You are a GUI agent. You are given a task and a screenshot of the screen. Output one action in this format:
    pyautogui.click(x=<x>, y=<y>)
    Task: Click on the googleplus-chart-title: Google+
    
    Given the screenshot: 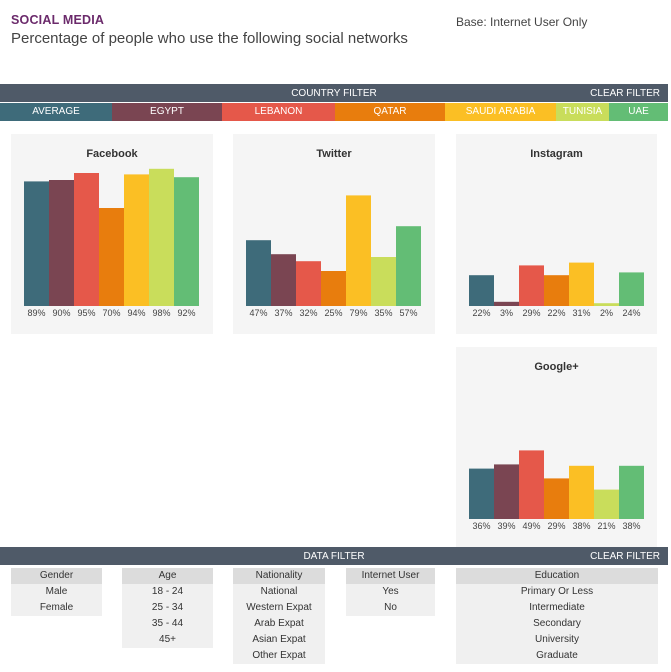 What is the action you would take?
    pyautogui.click(x=556, y=367)
    